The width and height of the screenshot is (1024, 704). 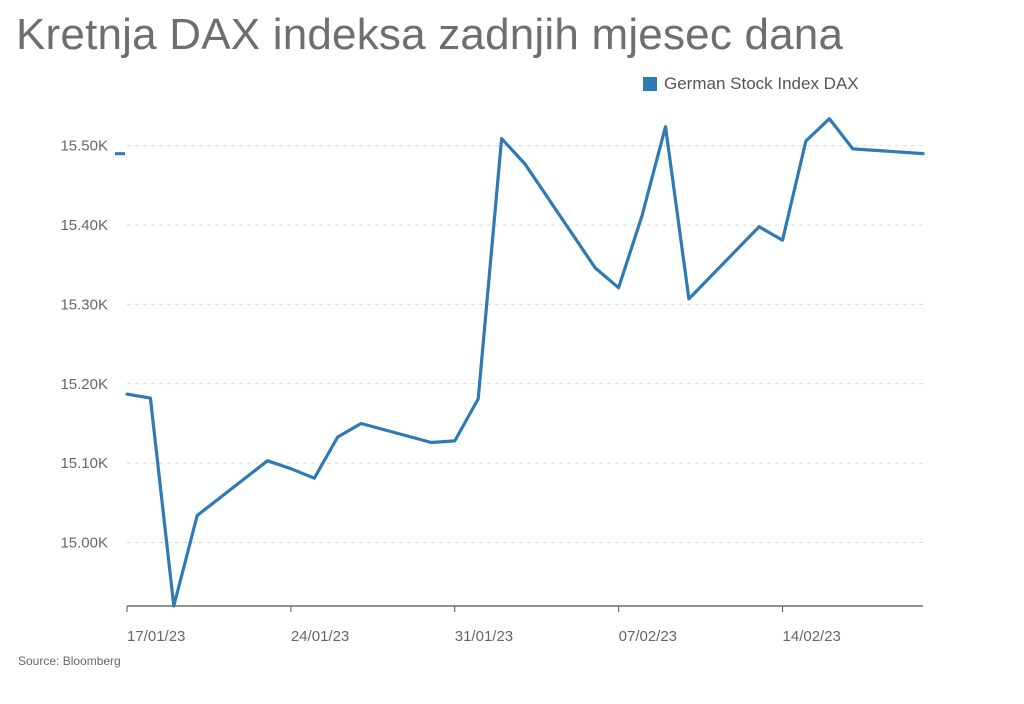 I want to click on y-tick-label: 15.50K, so click(x=84, y=146).